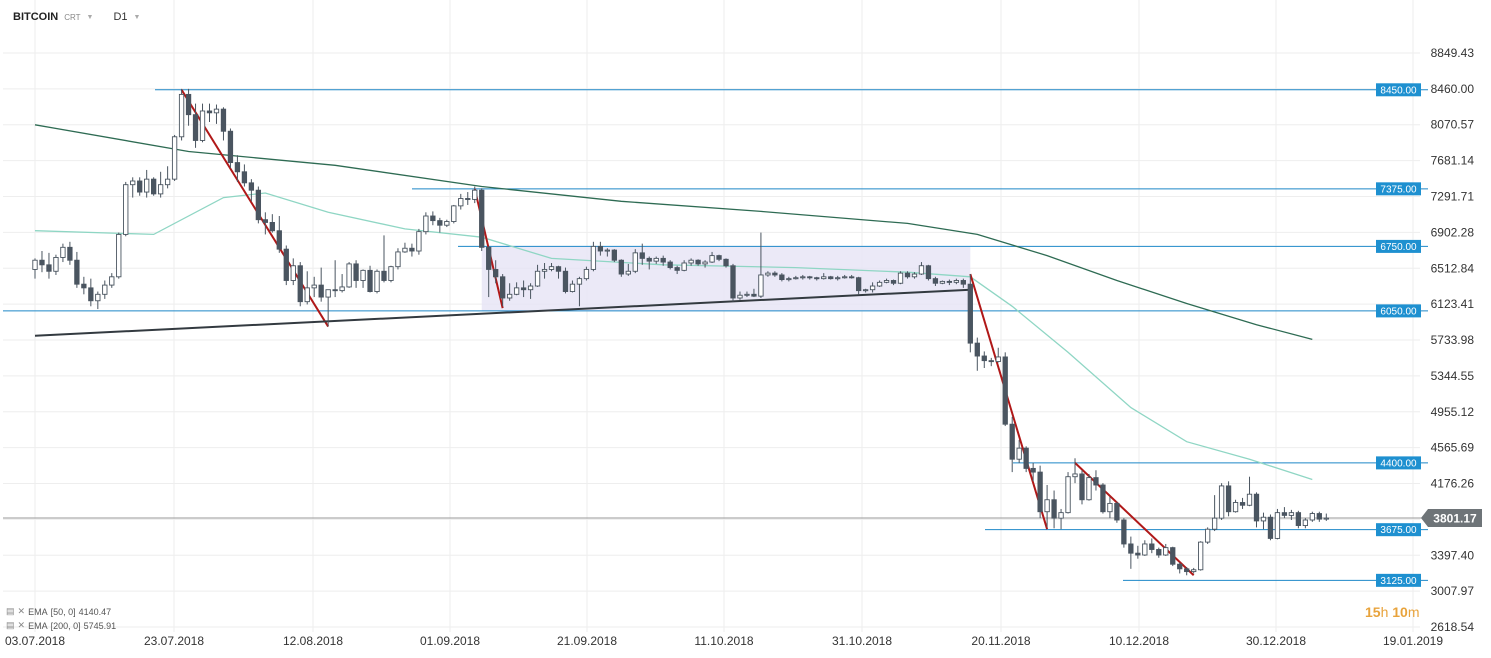 This screenshot has width=1491, height=658. What do you see at coordinates (1453, 161) in the screenshot?
I see `y-tick-label: 7681.14` at bounding box center [1453, 161].